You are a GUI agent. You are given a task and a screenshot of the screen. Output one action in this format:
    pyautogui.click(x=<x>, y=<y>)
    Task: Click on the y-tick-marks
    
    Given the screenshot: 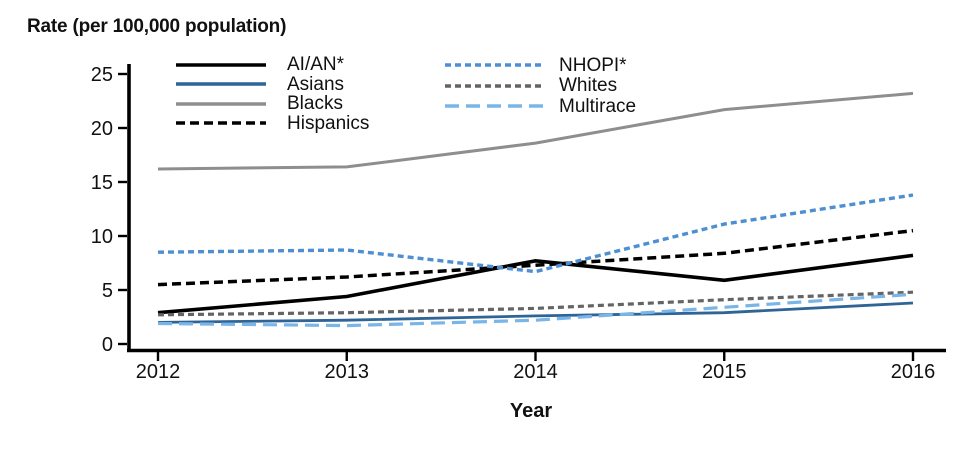 What is the action you would take?
    pyautogui.click(x=122, y=209)
    